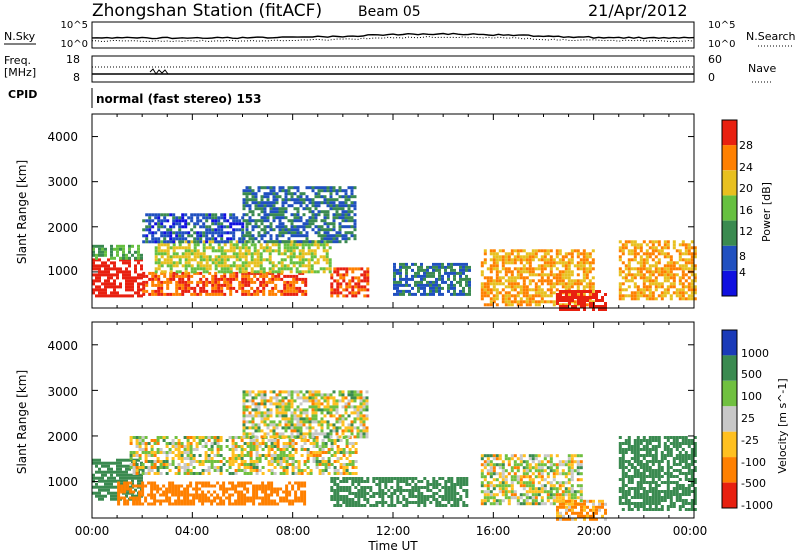 Image resolution: width=800 pixels, height=554 pixels. What do you see at coordinates (62, 392) in the screenshot?
I see `velocity-ytick-3000: 3000` at bounding box center [62, 392].